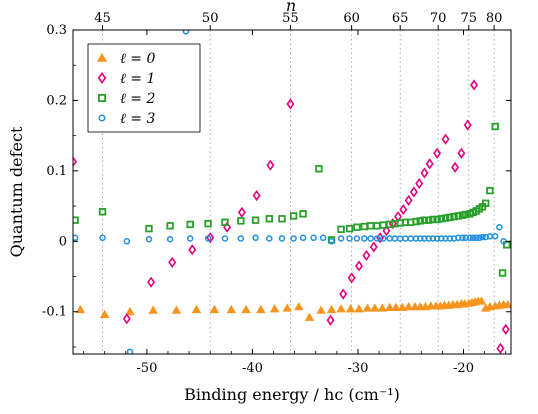 This screenshot has width=538, height=414. I want to click on legend-box, so click(144, 88).